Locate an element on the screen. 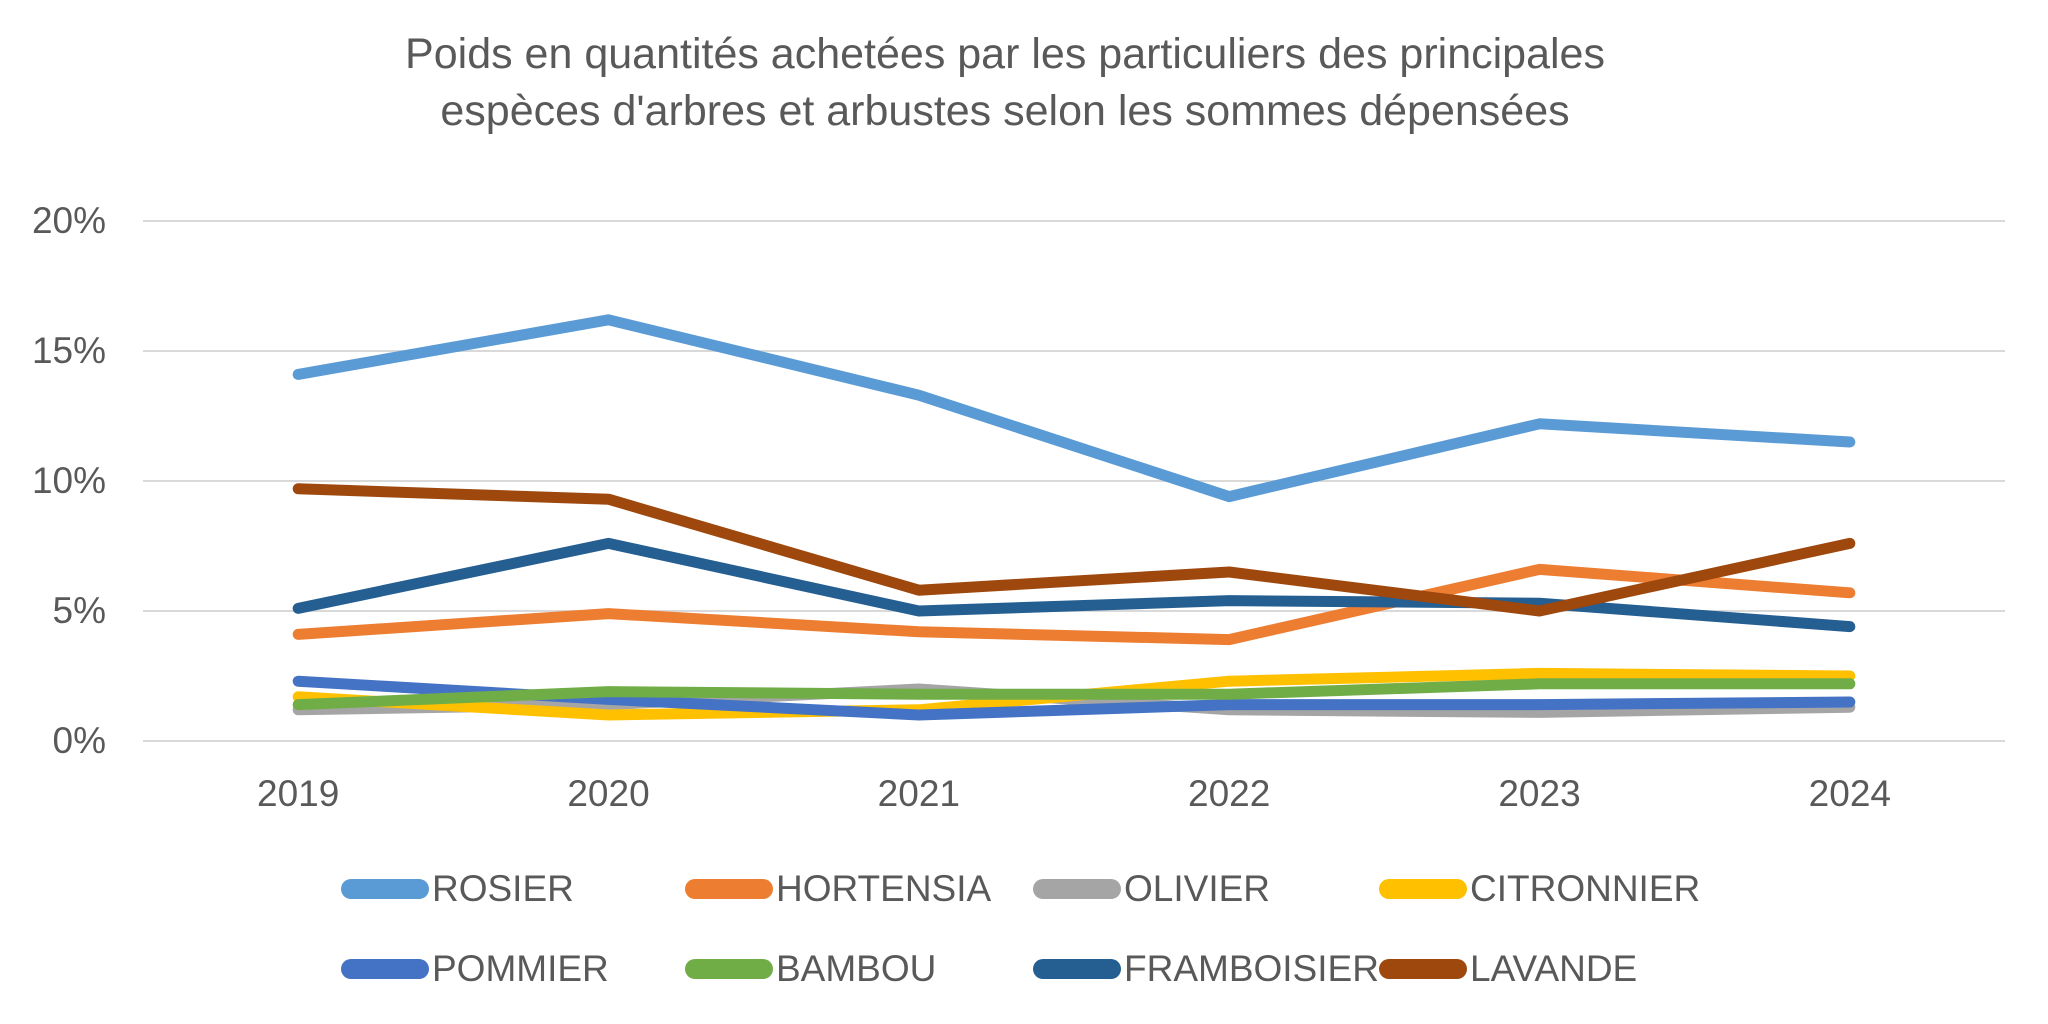 Image resolution: width=2048 pixels, height=1024 pixels. legend-item-hortensia: HORTENSIA is located at coordinates (838, 889).